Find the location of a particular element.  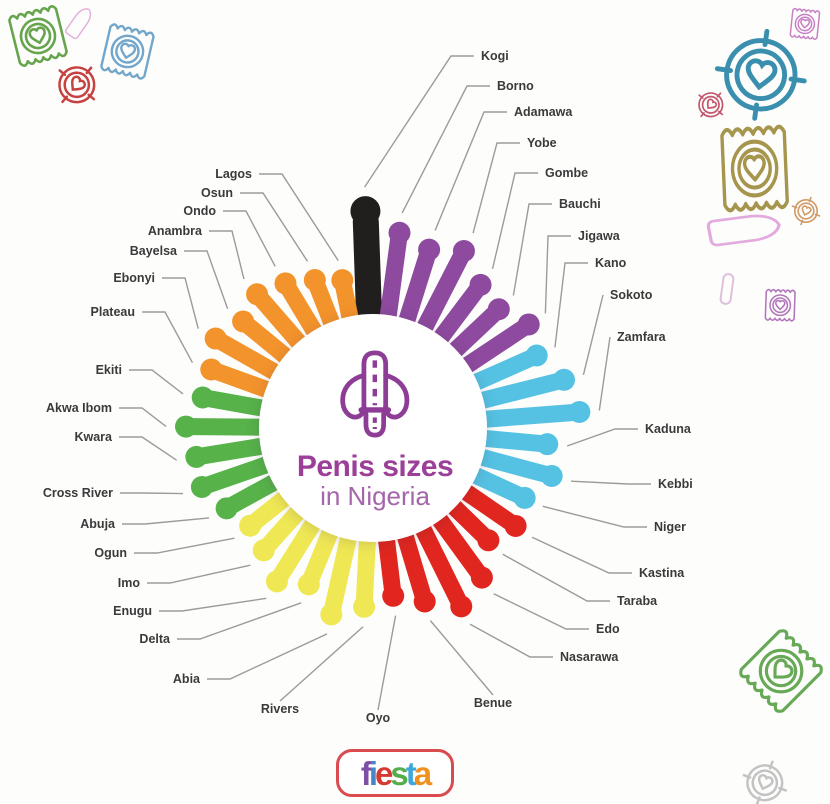

state-label-kwara: Kwara is located at coordinates (93, 437).